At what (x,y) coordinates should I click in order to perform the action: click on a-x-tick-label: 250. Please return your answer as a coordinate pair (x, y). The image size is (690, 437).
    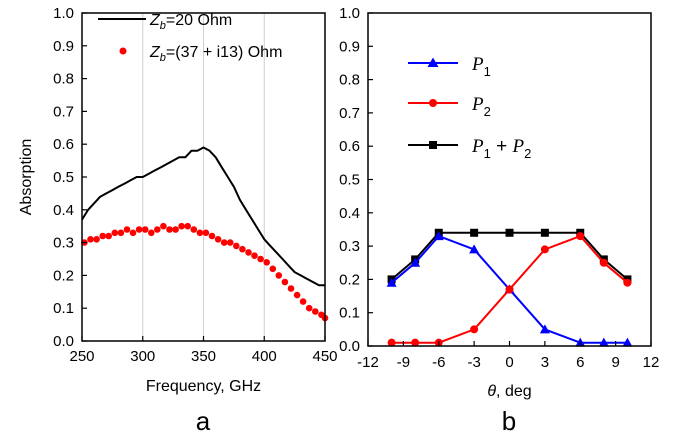
    Looking at the image, I should click on (81, 356).